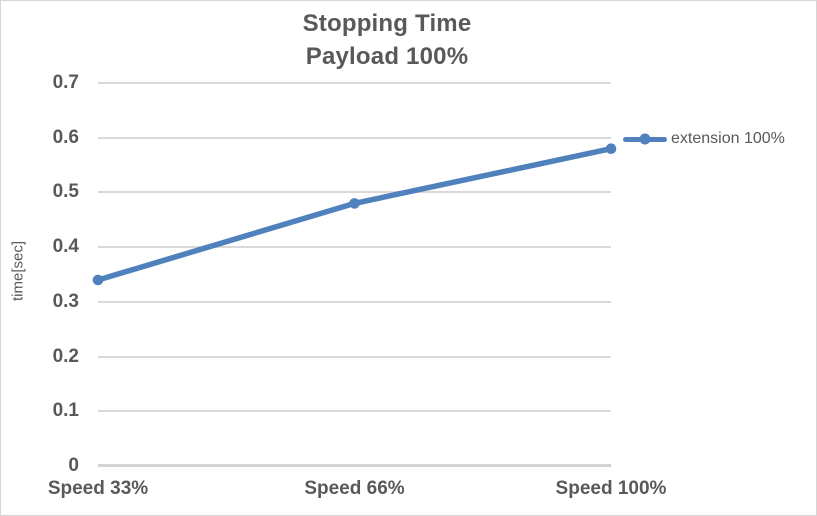 This screenshot has width=817, height=516. I want to click on legend-dot-icon, so click(645, 139).